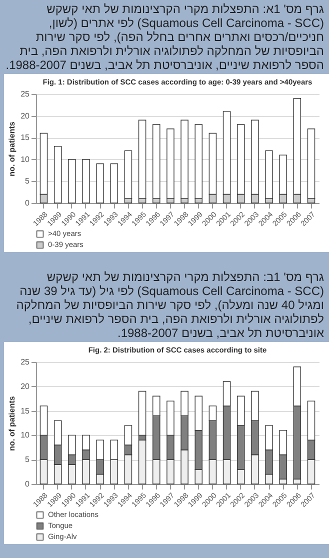  I want to click on text: גרף מס' 1א: התפצלות מקרי הקרצינומות של תאי קשקש (Squamous Cell Carcinoma - SCC) לפי אתרים (לשון, חניכיים/רכסים ואתרים אחרים בחלל הפה), לפי סקר שירות הביופסיות של המחלקה לפתולוגיה אורלית ולרפואת הפה, בית הספר לרפואת שיניים, אוניברסיטת תל אביב, בשנים 1988-2007., so click(164, 37).